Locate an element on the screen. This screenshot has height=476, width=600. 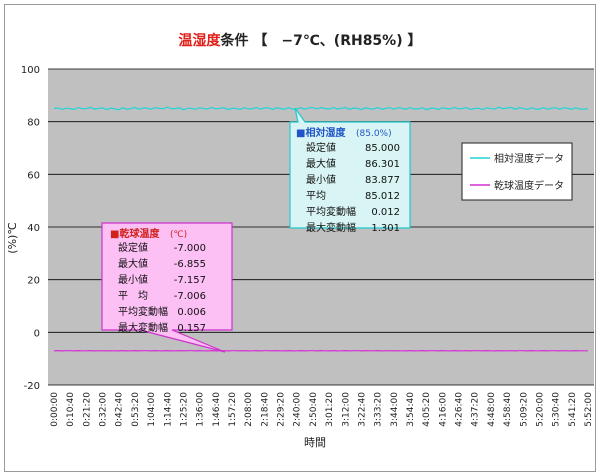
x-tick-label: 0:00:00 is located at coordinates (55, 409).